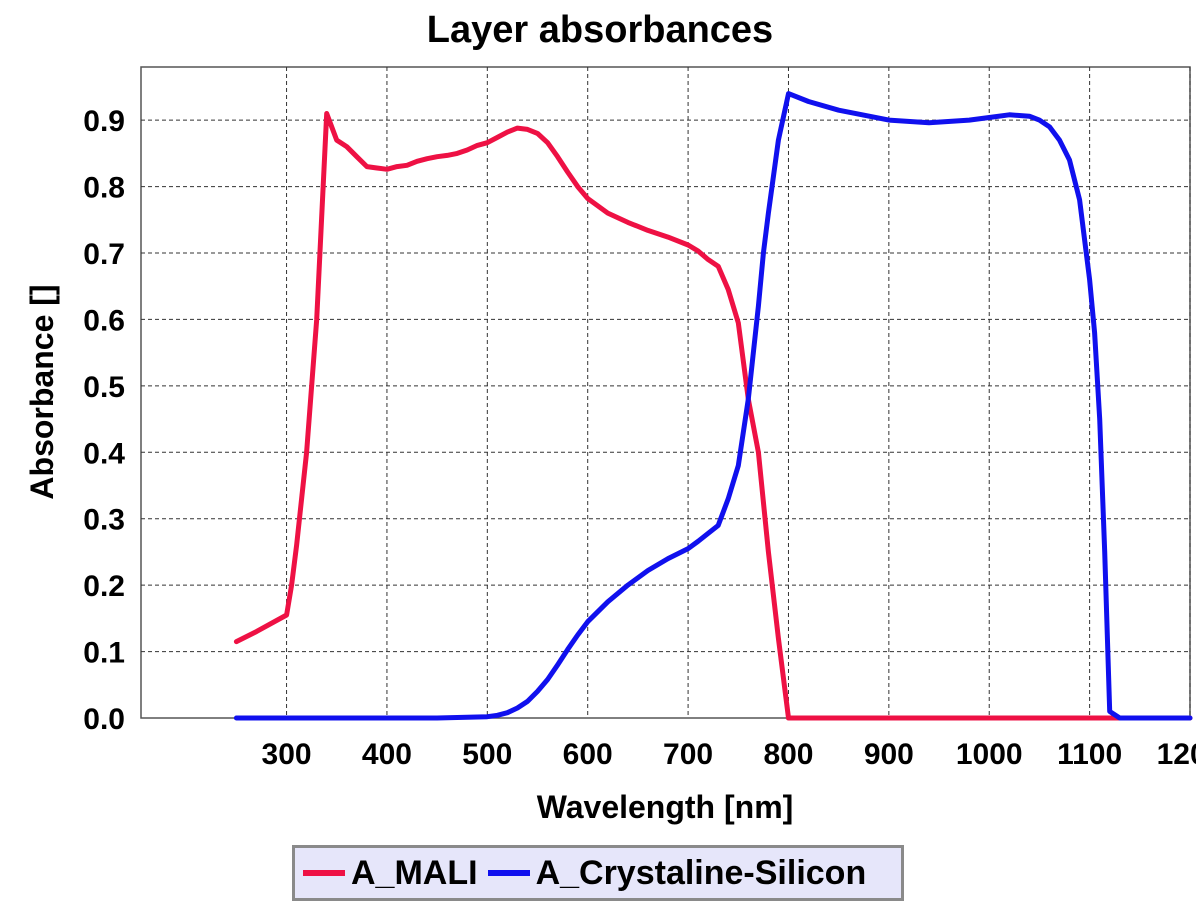 The height and width of the screenshot is (903, 1196). I want to click on y-tick-label: 0.3, so click(104, 520).